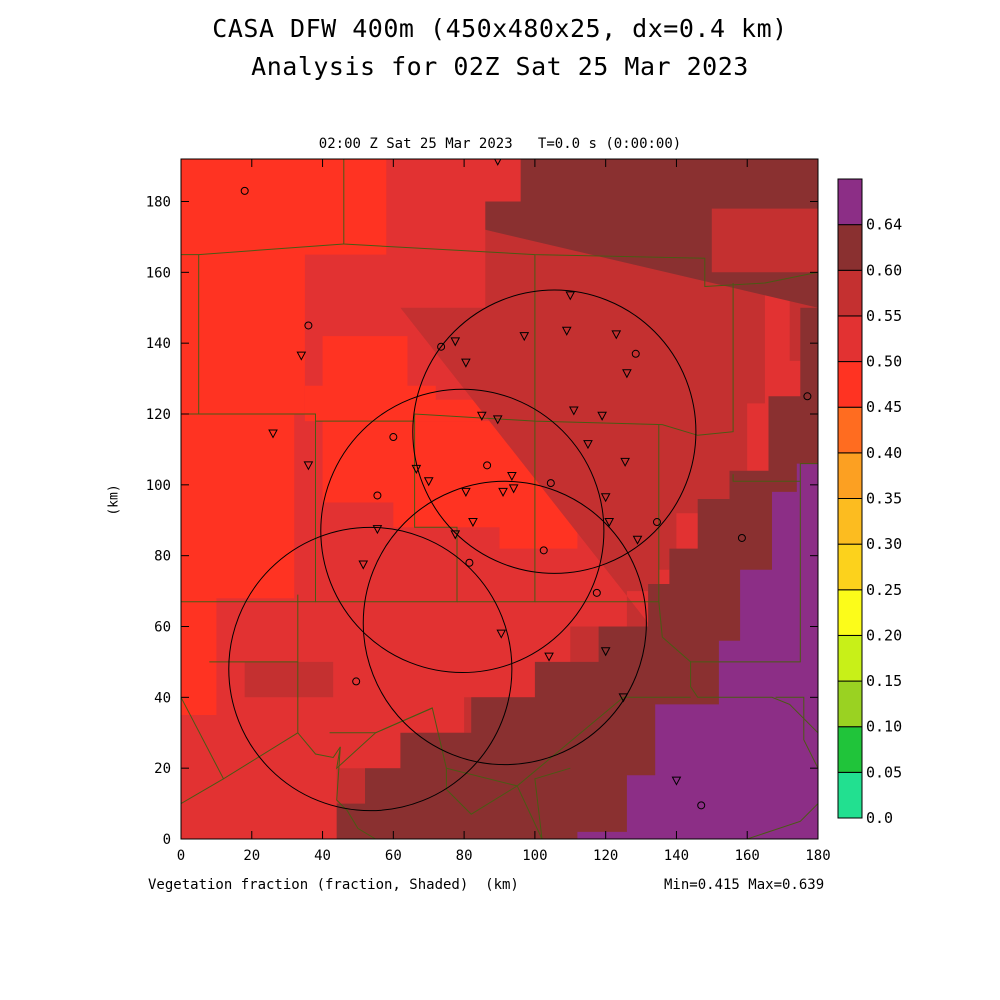  Describe the element at coordinates (884, 499) in the screenshot. I see `colorbar-label: 0.35` at that location.